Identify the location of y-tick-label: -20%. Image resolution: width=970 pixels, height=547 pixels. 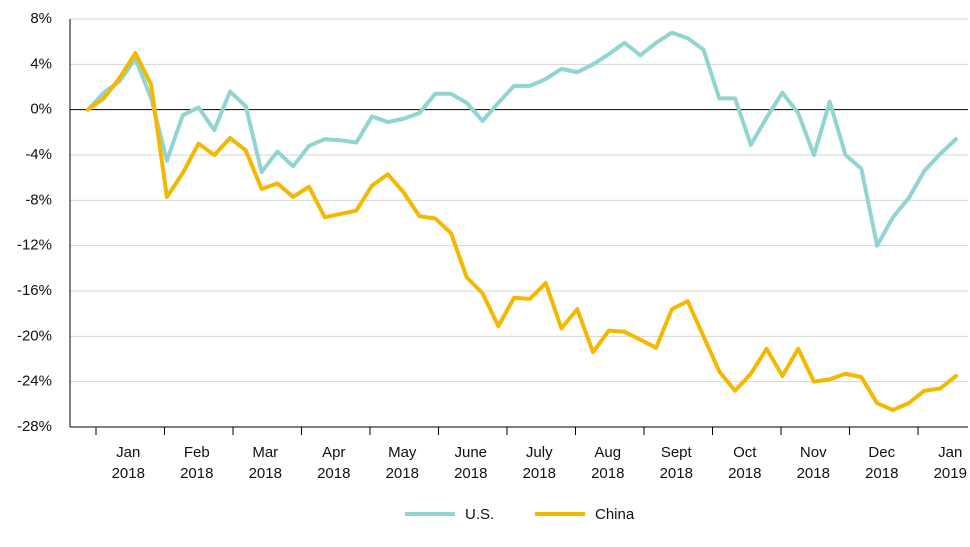
(34, 335).